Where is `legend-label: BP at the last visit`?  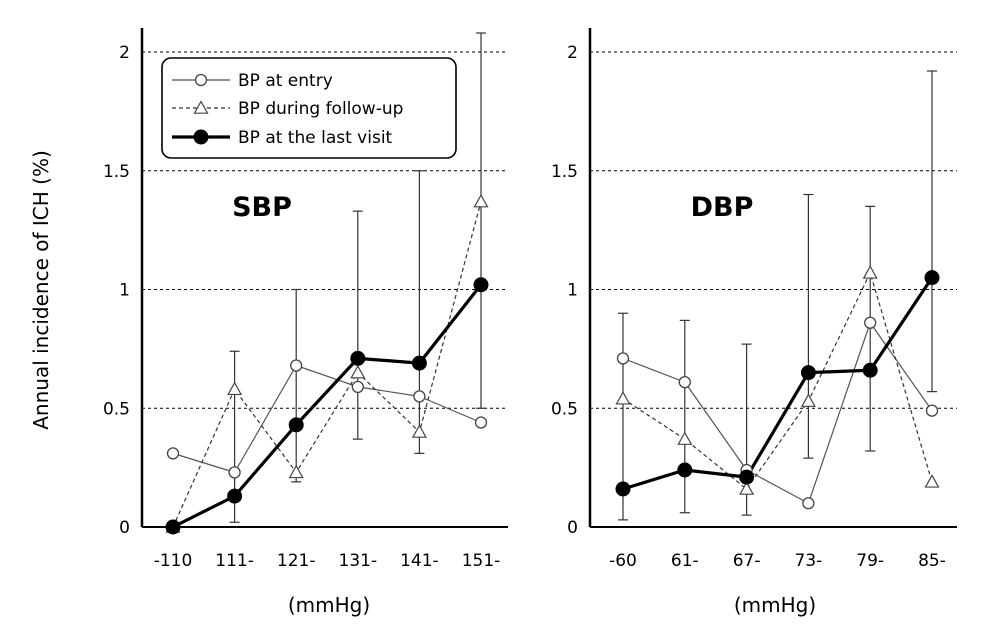
legend-label: BP at the last visit is located at coordinates (315, 138).